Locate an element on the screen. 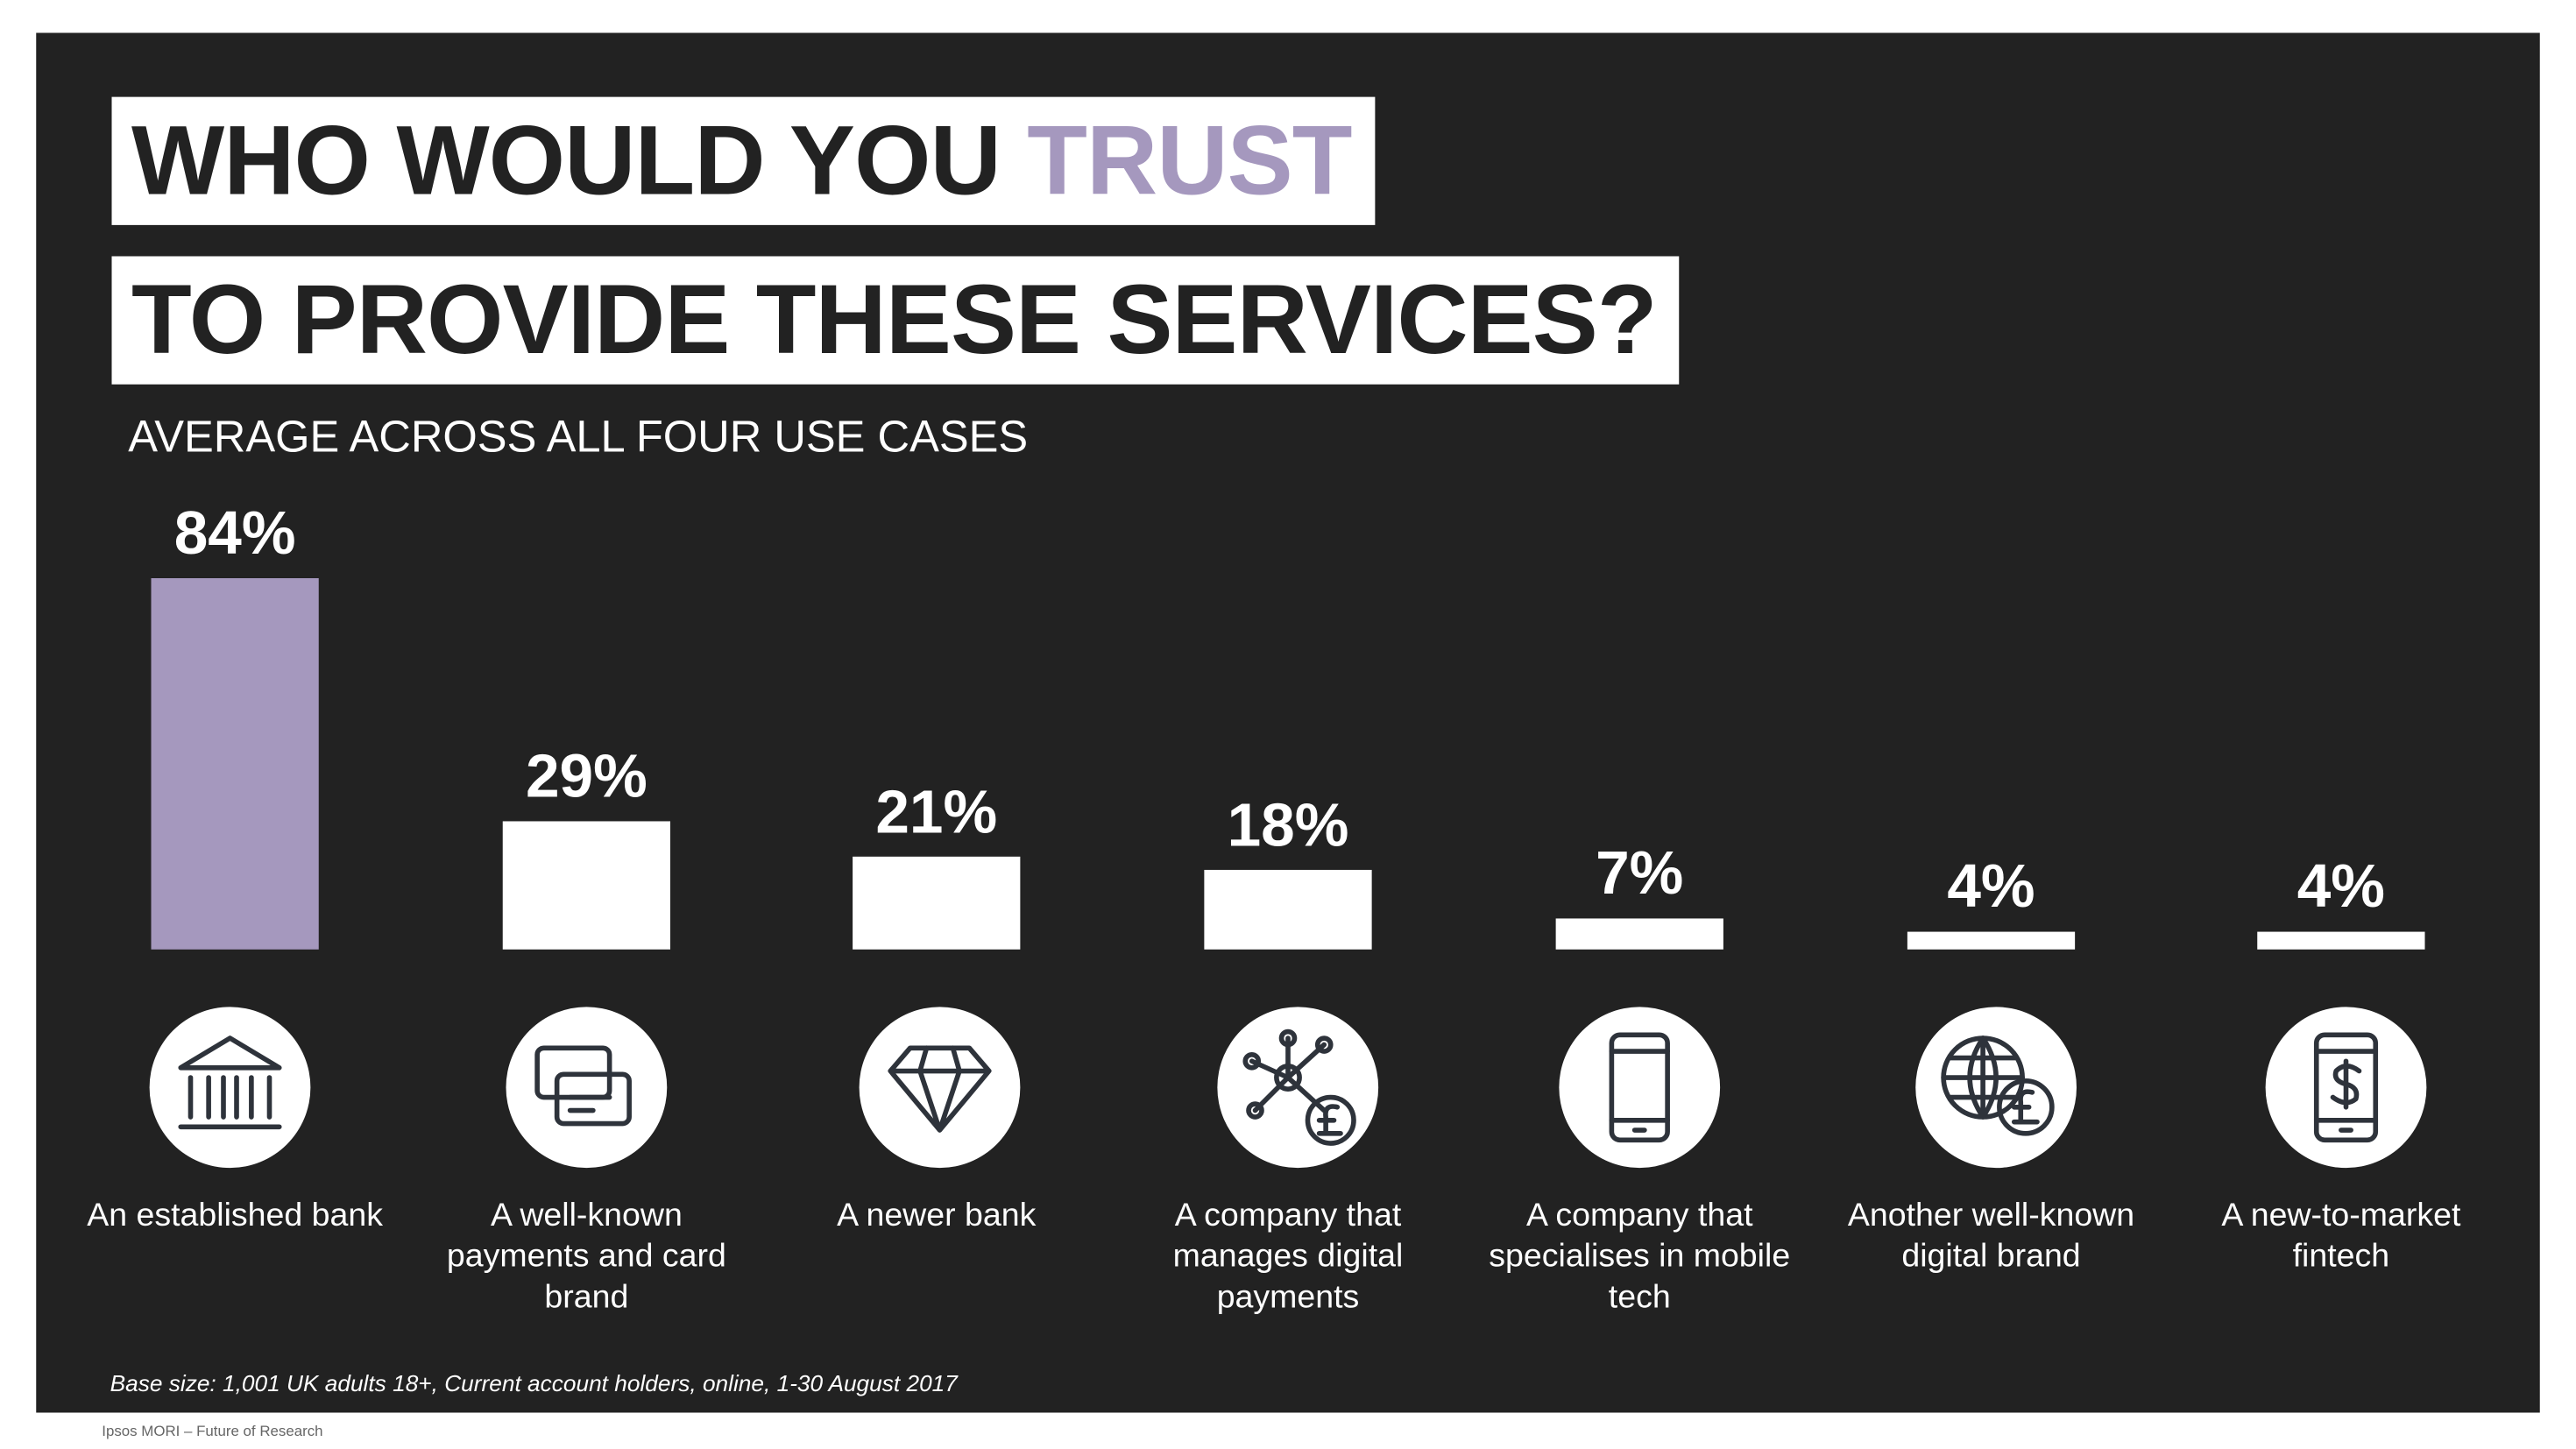 This screenshot has height=1449, width=2576. title-highlight: TRUST is located at coordinates (1189, 160).